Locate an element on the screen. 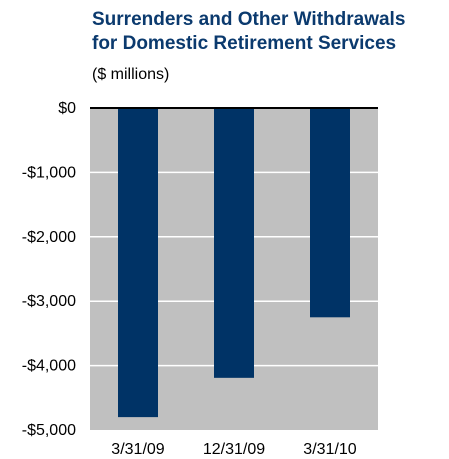  chart-subtitle: ($ millions) is located at coordinates (131, 74).